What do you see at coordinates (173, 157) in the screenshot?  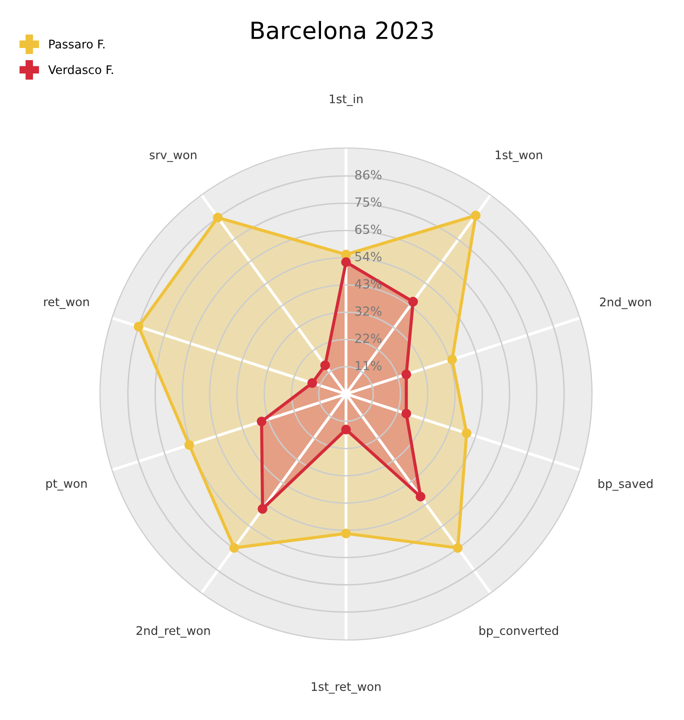 I see `spoke-label: srv_won` at bounding box center [173, 157].